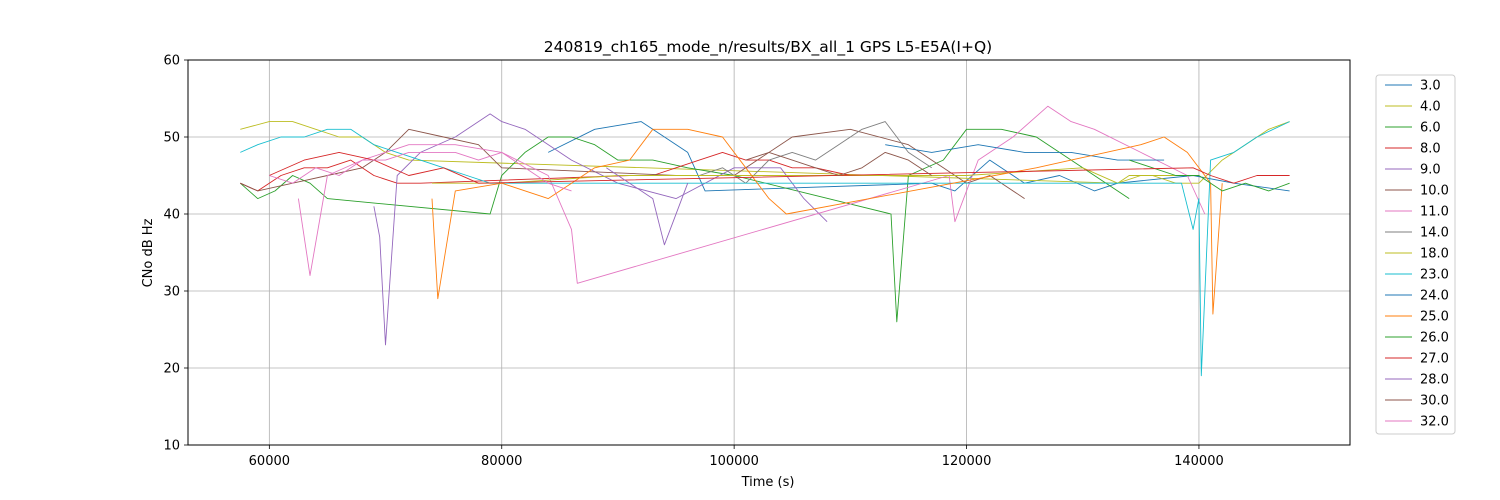 The width and height of the screenshot is (1500, 500). I want to click on legend-item: 6.0, so click(1413, 128).